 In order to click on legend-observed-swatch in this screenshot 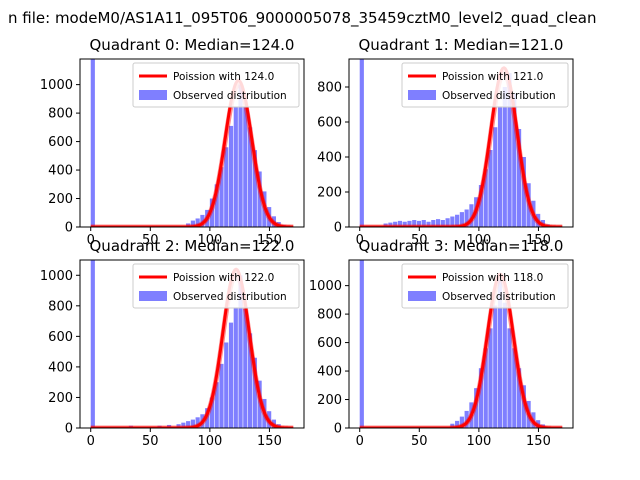, I will do `click(153, 95)`.